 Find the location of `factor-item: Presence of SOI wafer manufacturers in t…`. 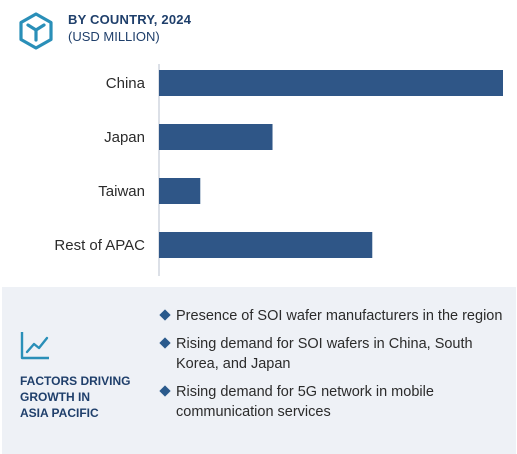

factor-item: Presence of SOI wafer manufacturers in t… is located at coordinates (332, 316).